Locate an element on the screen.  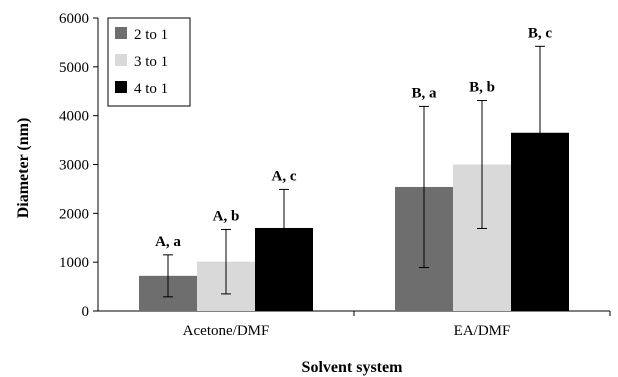
significance-label: A, b is located at coordinates (226, 216).